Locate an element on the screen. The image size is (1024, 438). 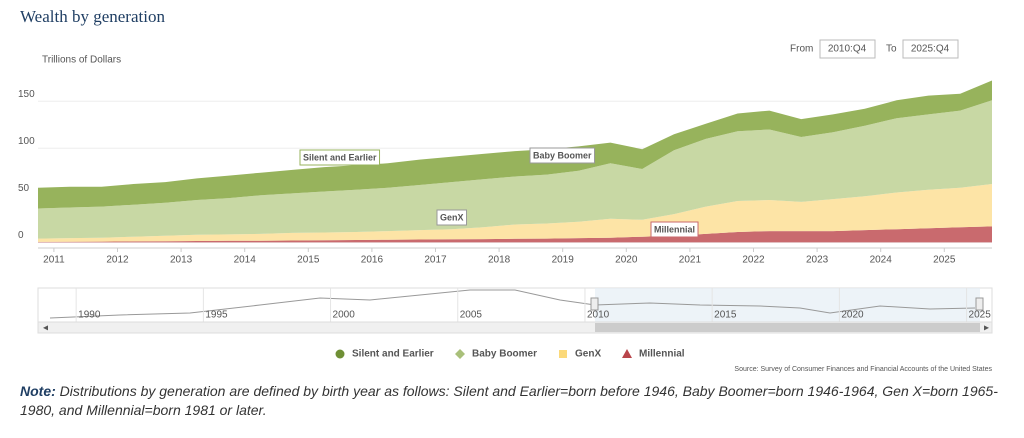
x-tick-label: 2019 is located at coordinates (563, 260).